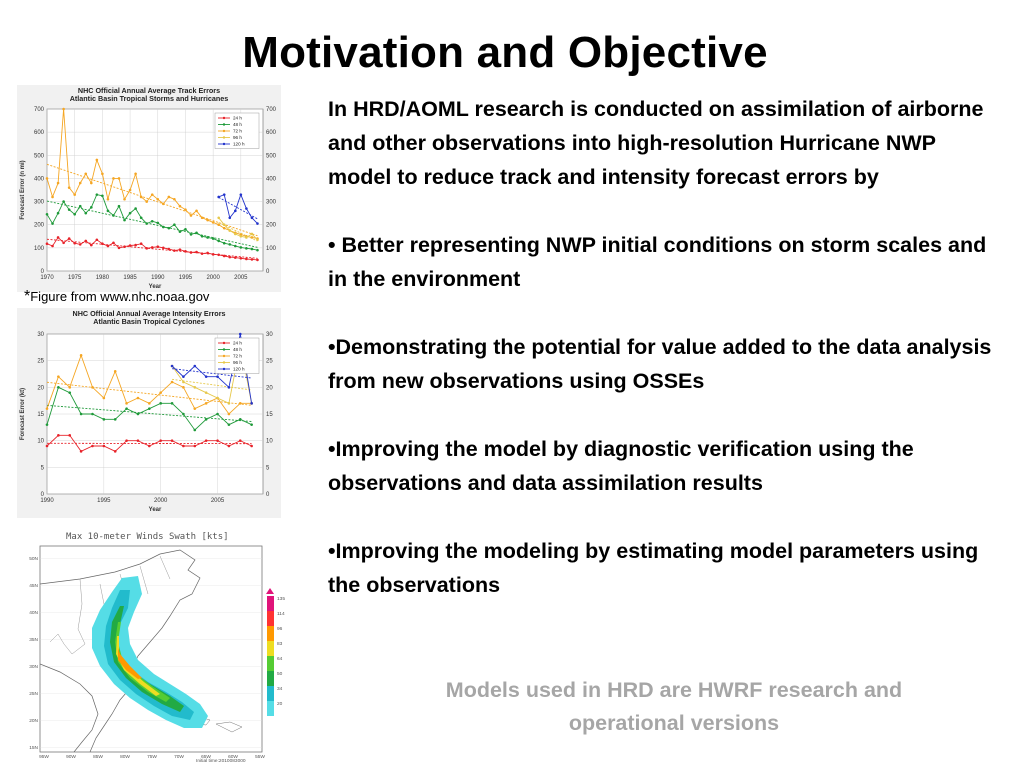 The image size is (1024, 769). I want to click on colorbar-label: 96, so click(280, 629).